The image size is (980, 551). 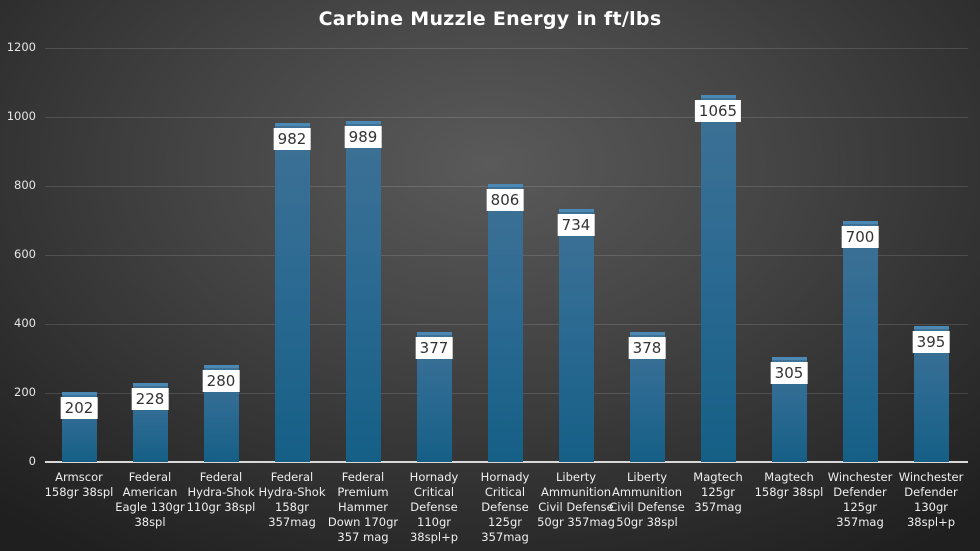 I want to click on x-tick-label: Hornady Critical Defense 125gr 357mag, so click(x=505, y=507).